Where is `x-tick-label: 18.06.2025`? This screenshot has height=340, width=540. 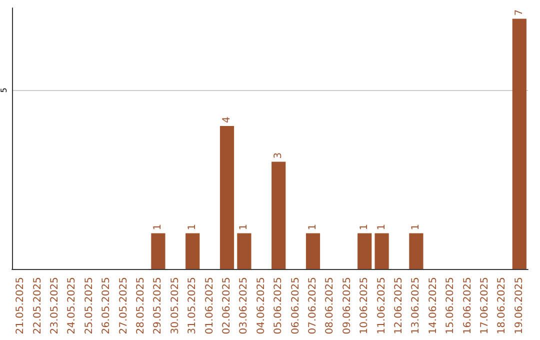 x-tick-label: 18.06.2025 is located at coordinates (502, 305).